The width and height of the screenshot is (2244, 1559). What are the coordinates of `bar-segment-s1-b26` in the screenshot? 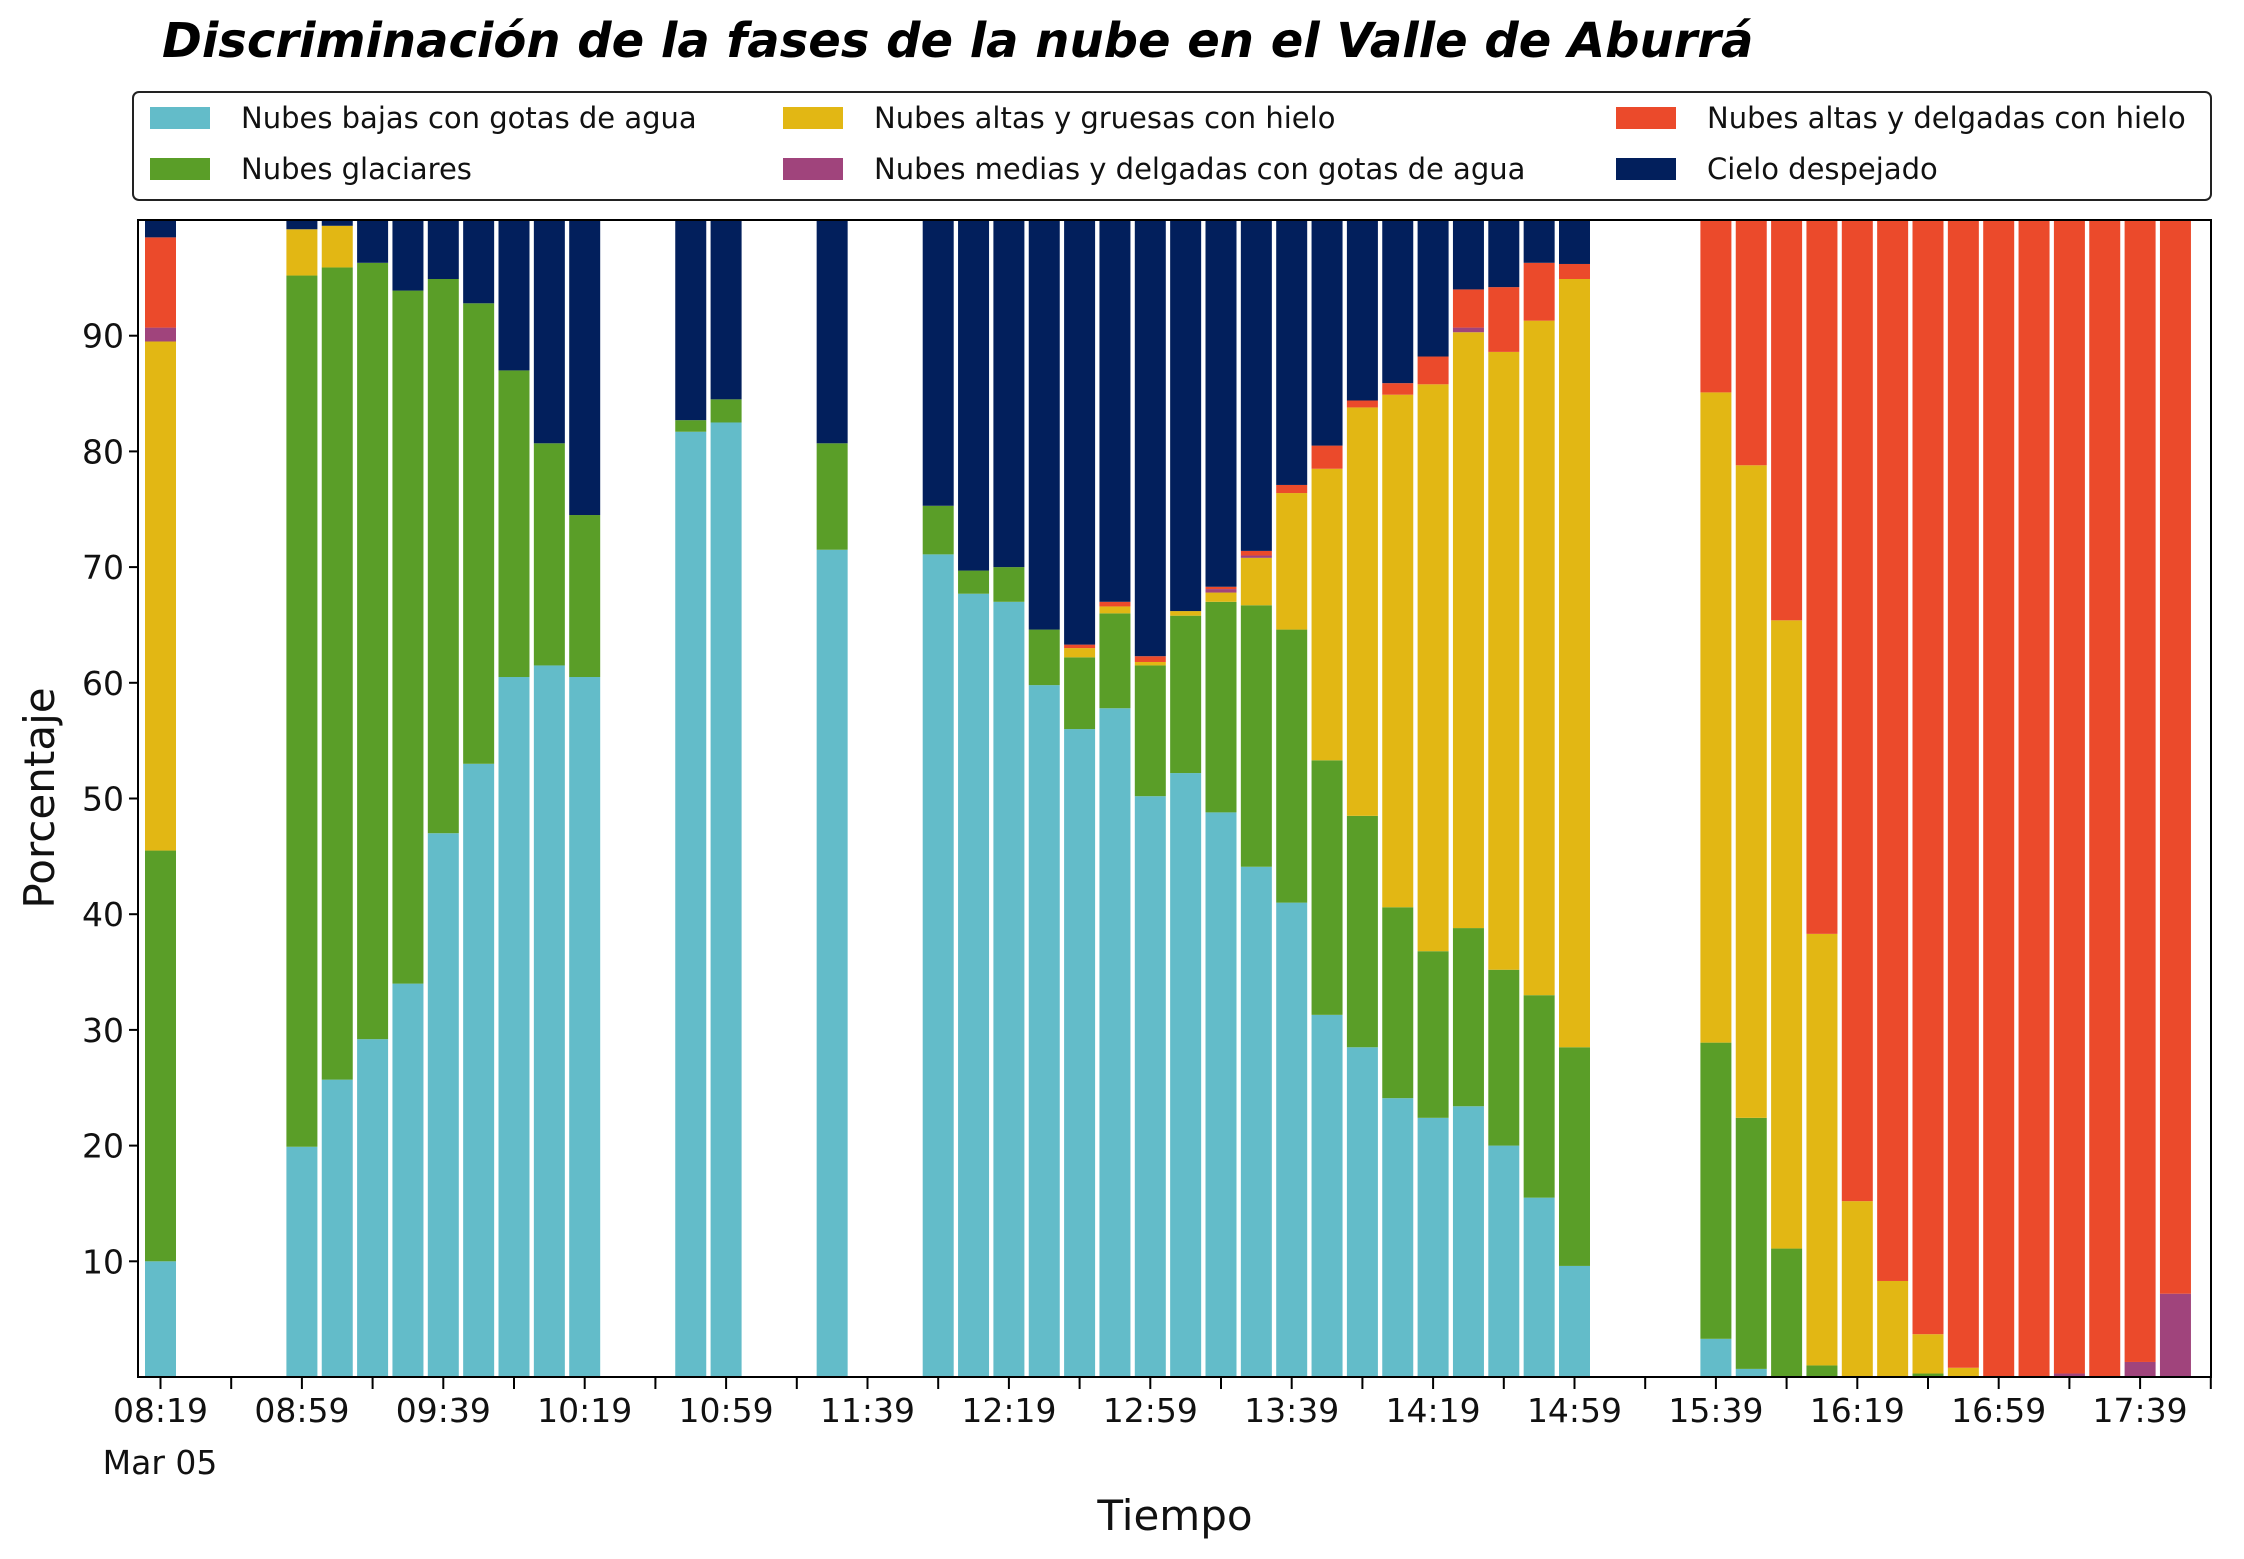 It's located at (1080, 693).